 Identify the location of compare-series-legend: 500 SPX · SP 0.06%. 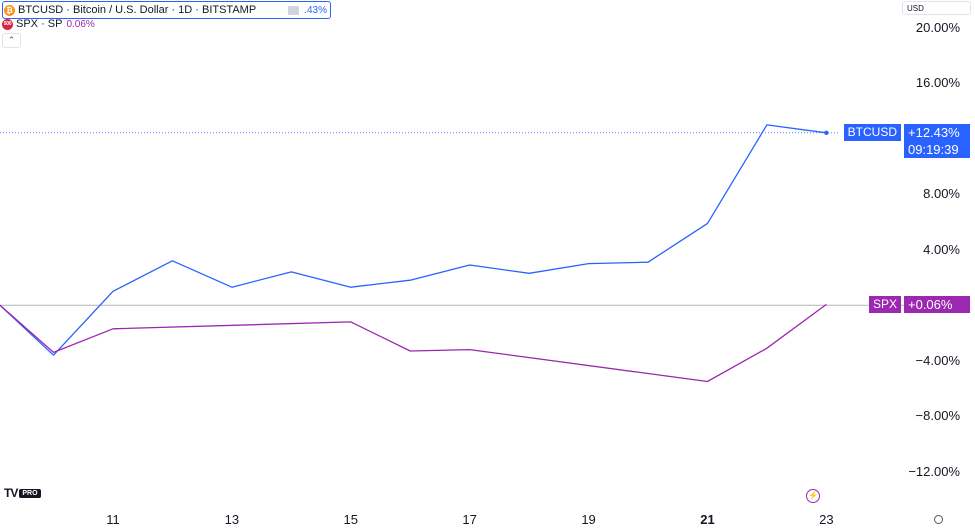
(48, 24).